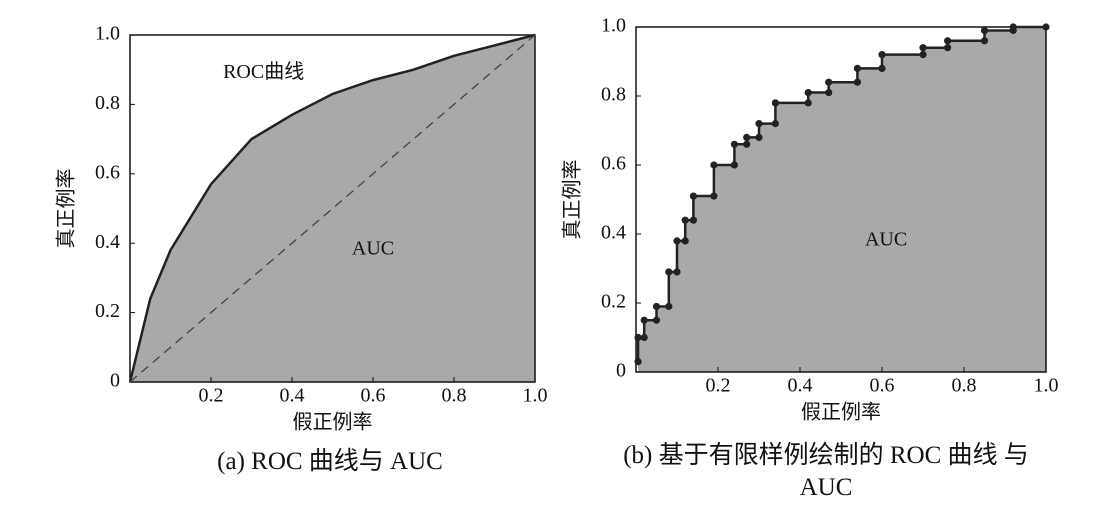 Image resolution: width=1096 pixels, height=516 pixels. I want to click on caption: (a) ROC 曲线与 AUC, so click(330, 461).